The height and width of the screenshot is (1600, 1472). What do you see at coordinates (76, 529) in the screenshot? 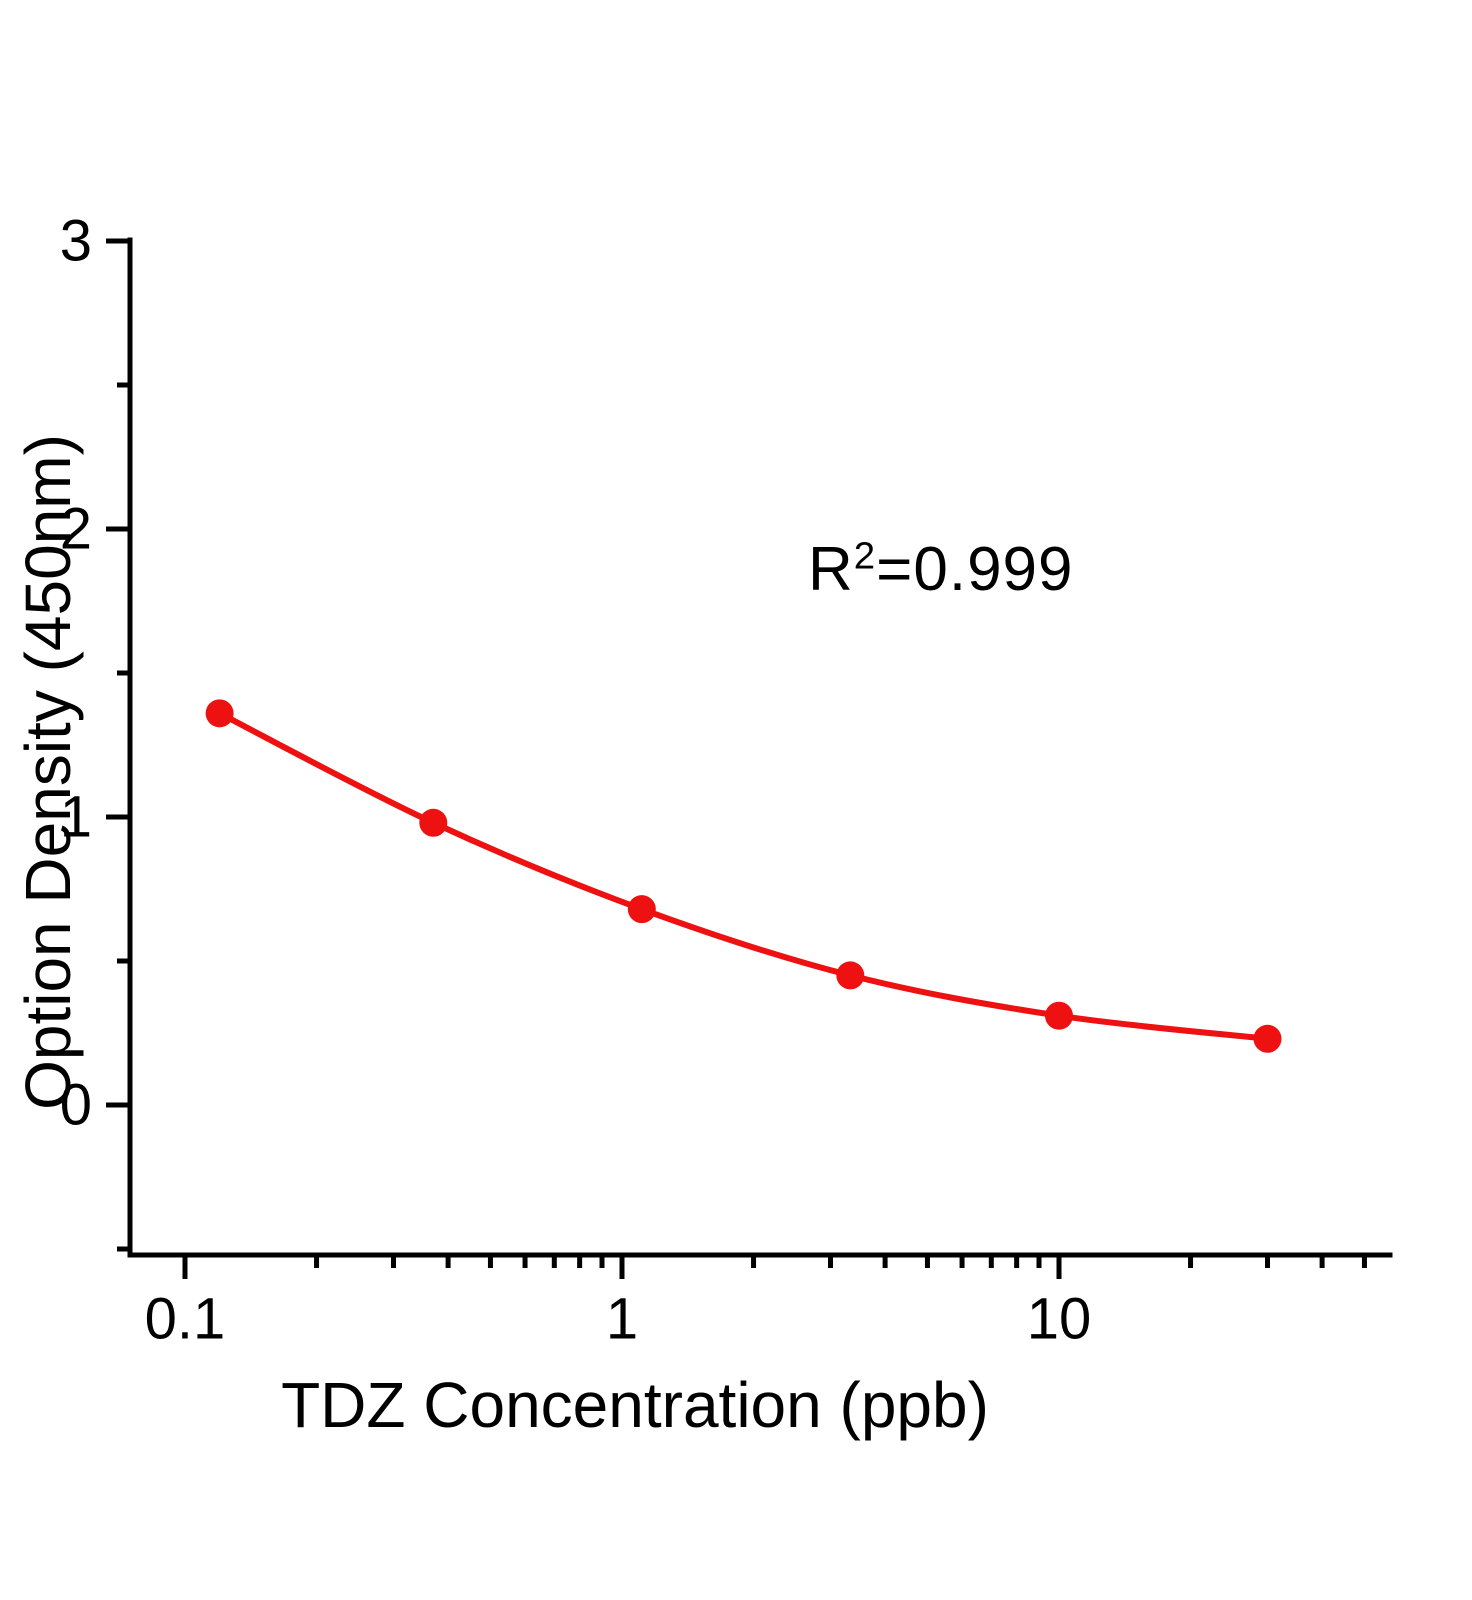
I see `y-tick-label: 2` at bounding box center [76, 529].